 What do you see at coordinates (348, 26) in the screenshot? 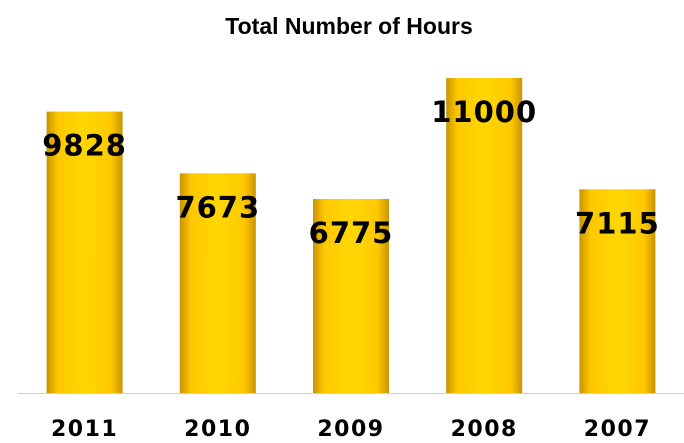
I see `chart-title: Total Number of Hours` at bounding box center [348, 26].